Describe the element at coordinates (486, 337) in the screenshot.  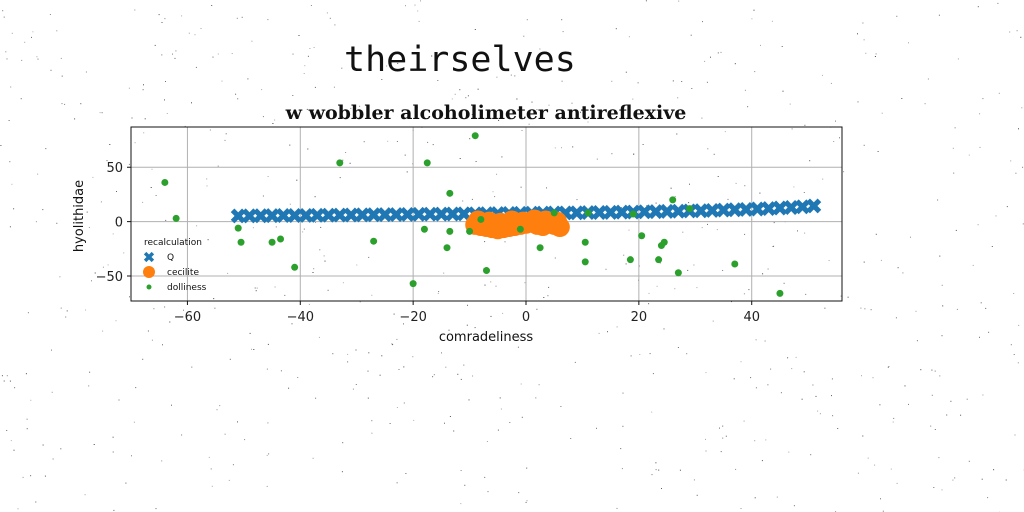
I see `x-axis-label: comradeliness` at that location.